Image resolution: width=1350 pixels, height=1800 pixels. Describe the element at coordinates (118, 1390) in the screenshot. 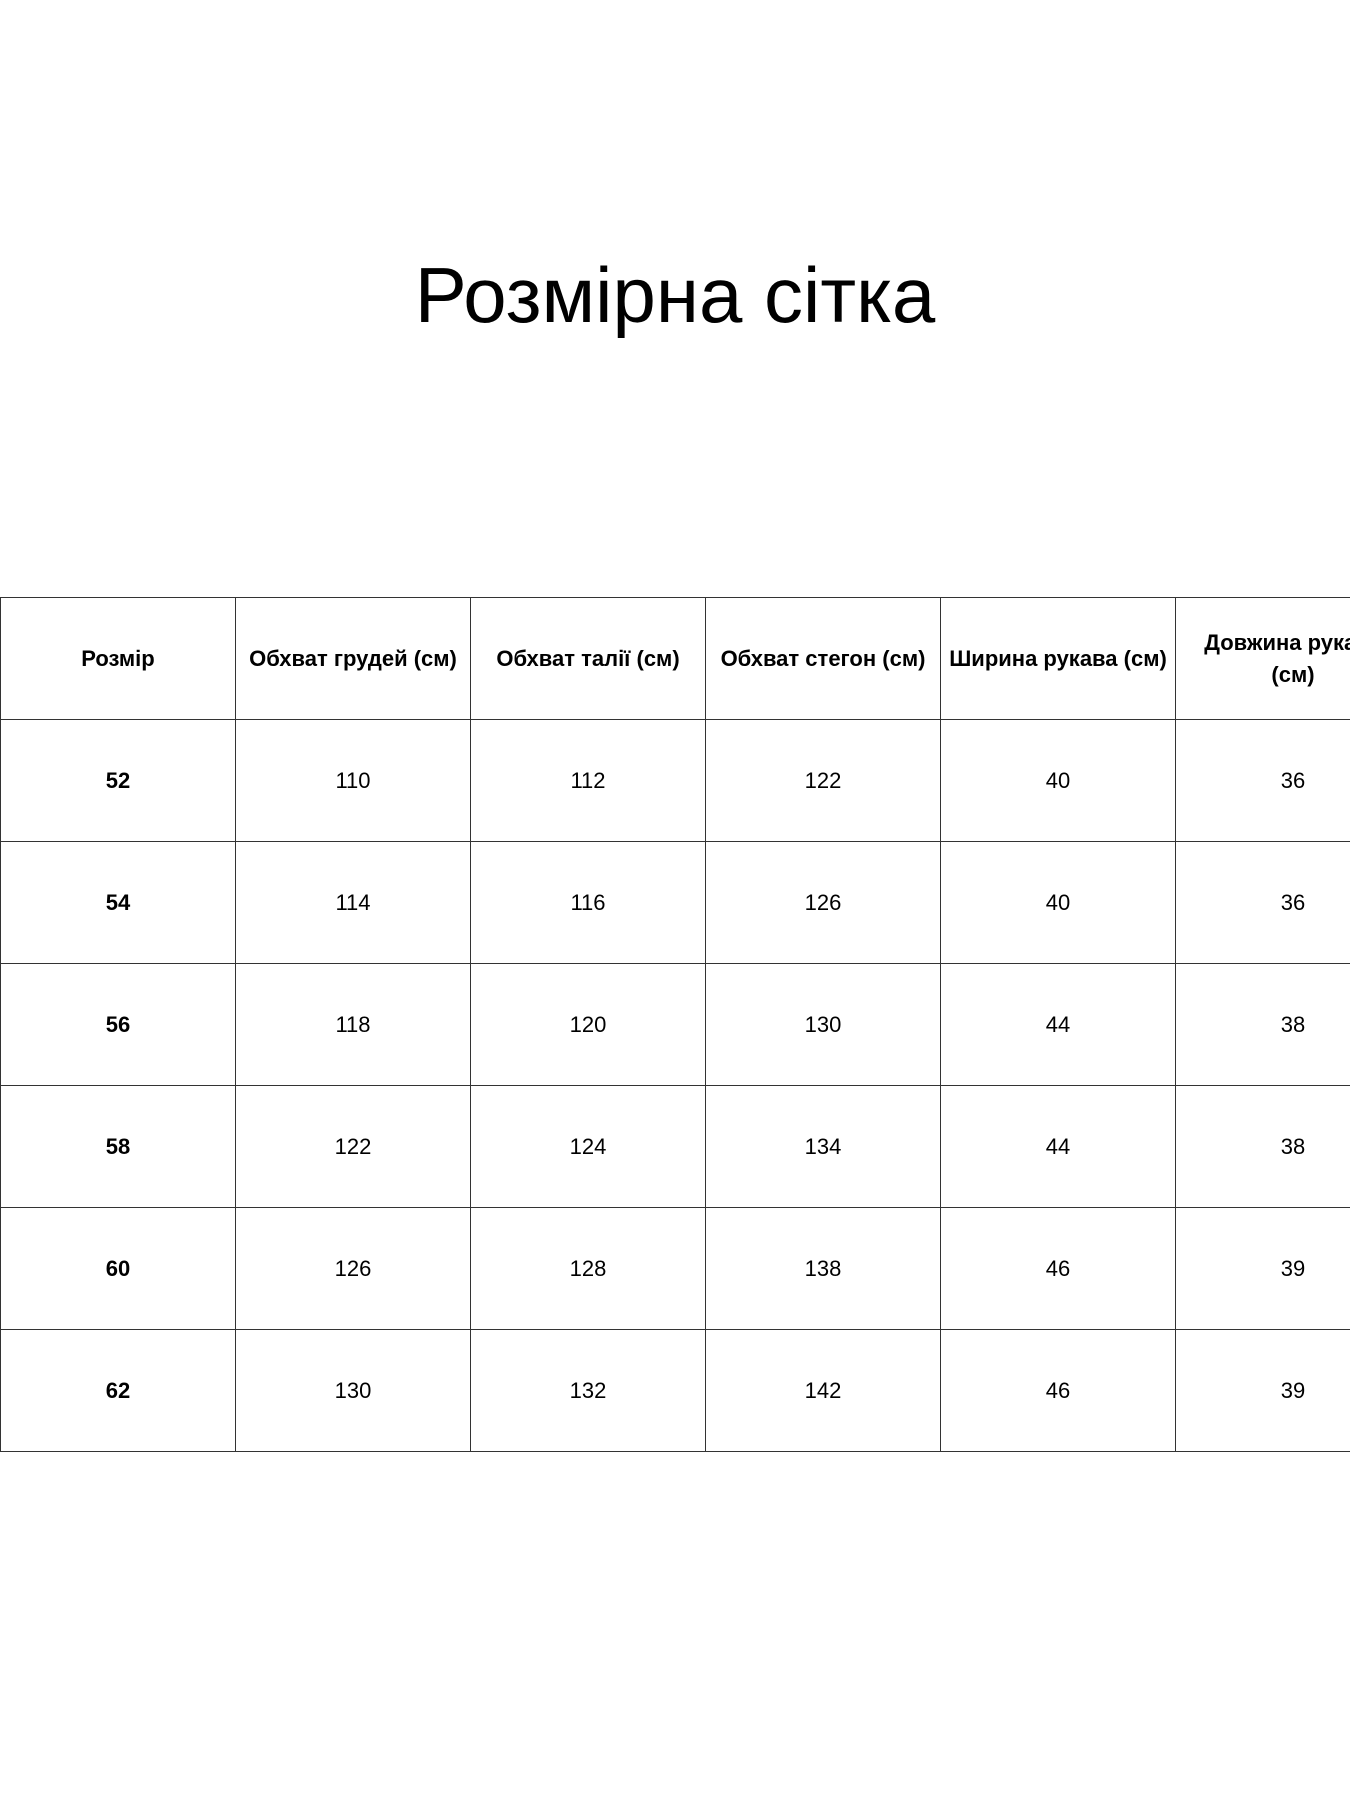

I see `size-cell: 62` at that location.